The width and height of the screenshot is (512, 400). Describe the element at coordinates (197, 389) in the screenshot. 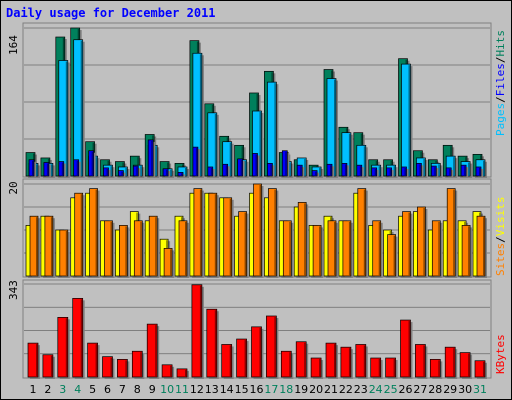

I see `day-label: 12` at that location.